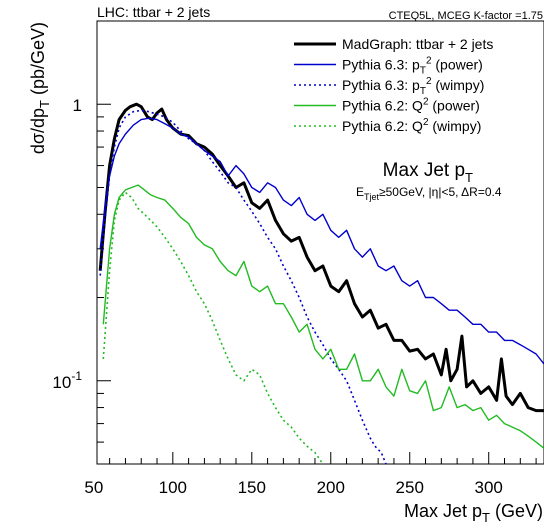  What do you see at coordinates (252, 487) in the screenshot?
I see `x-tick-label: 150` at bounding box center [252, 487].